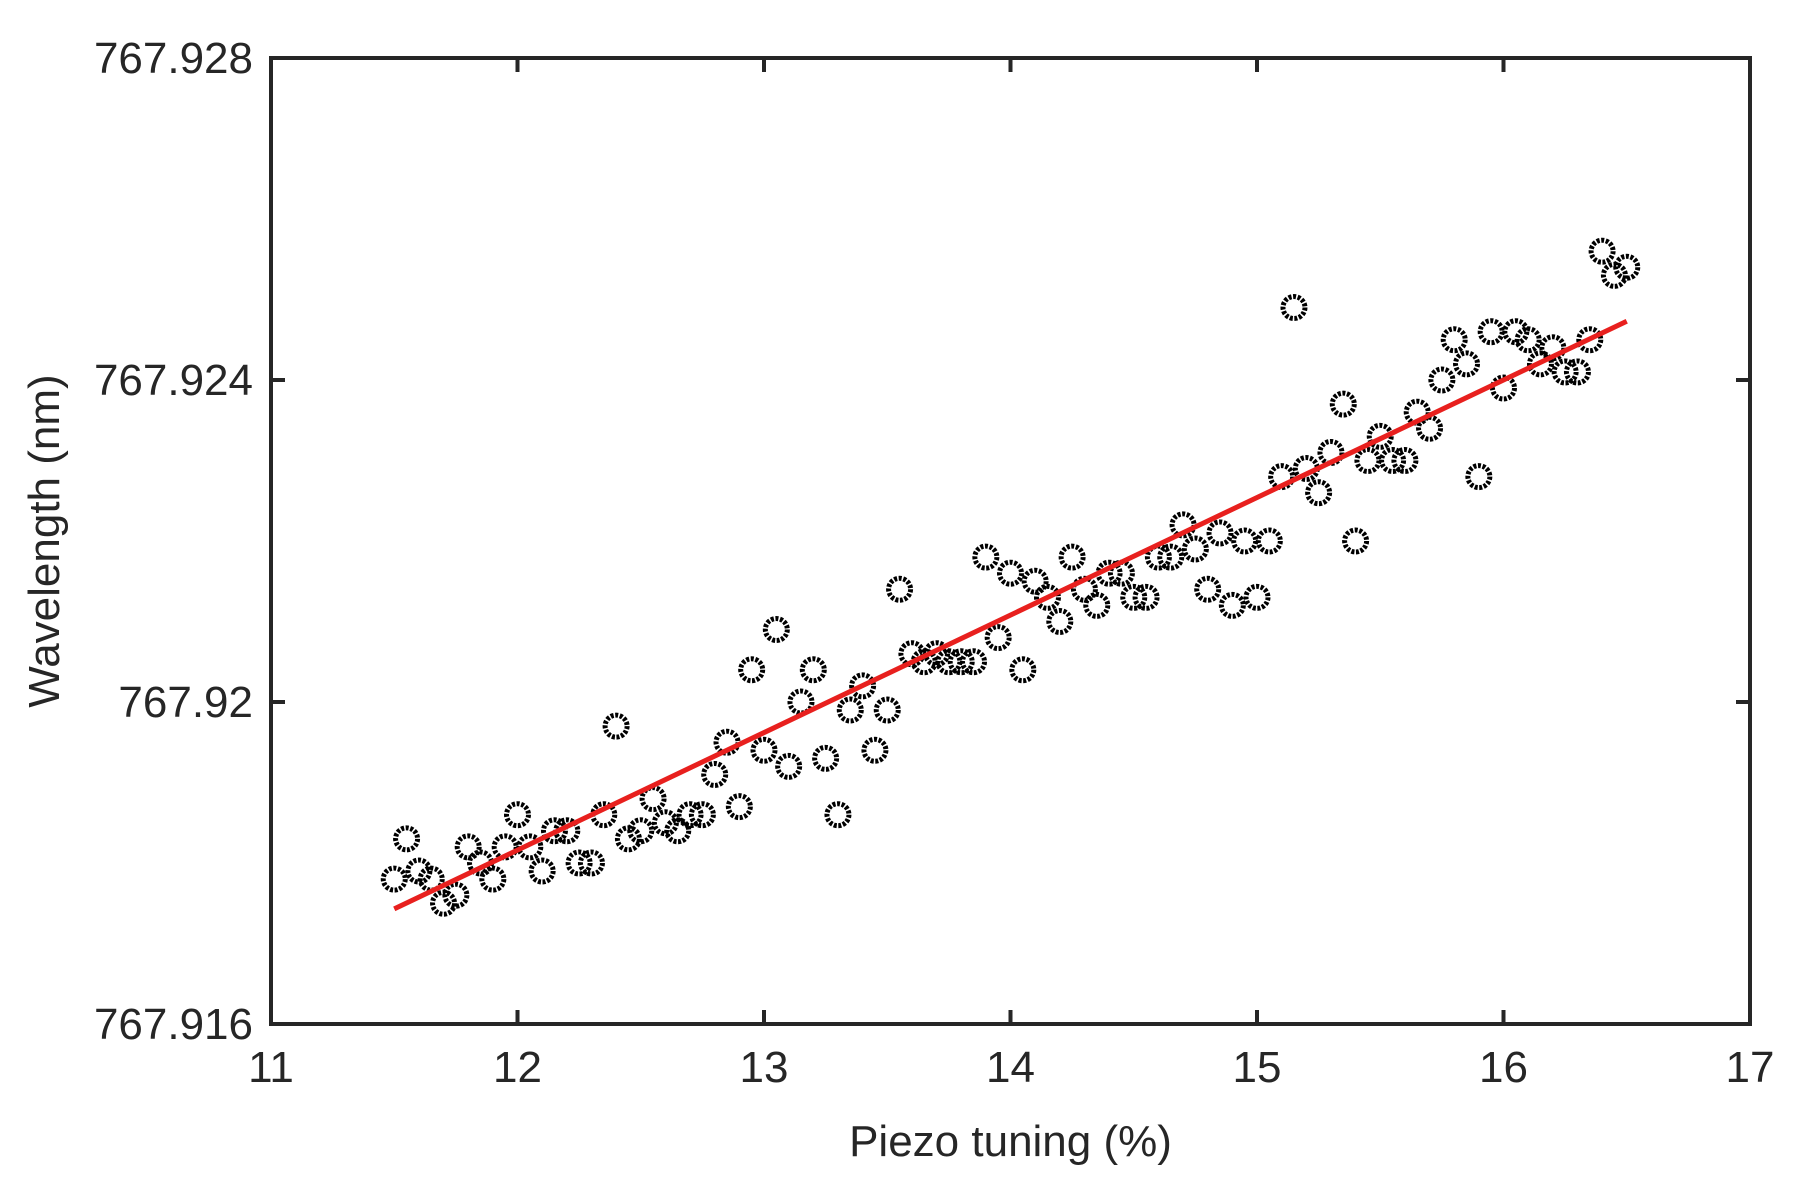  What do you see at coordinates (185, 702) in the screenshot?
I see `y-tick-label: 767.92` at bounding box center [185, 702].